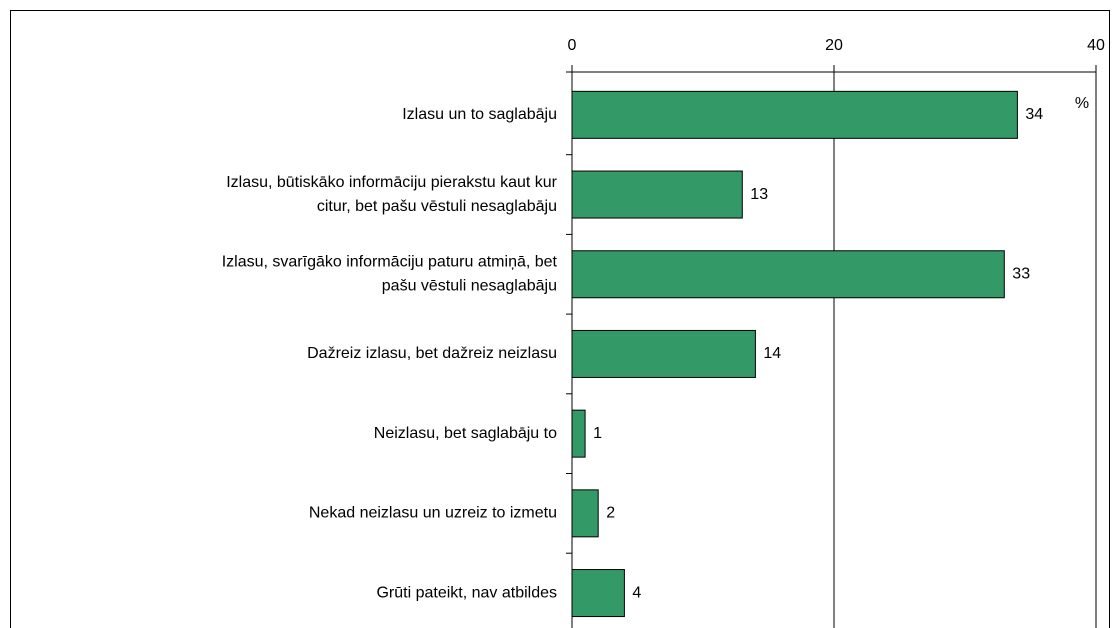 The height and width of the screenshot is (628, 1115). I want to click on value-label: 2, so click(610, 513).